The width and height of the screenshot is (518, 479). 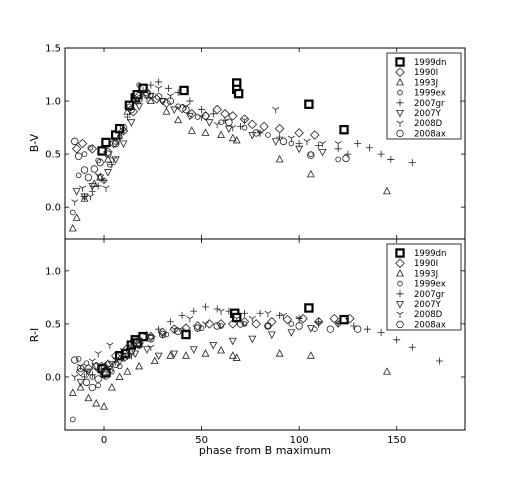 What do you see at coordinates (430, 325) in the screenshot?
I see `ri-legend-label: 2008ax` at bounding box center [430, 325].